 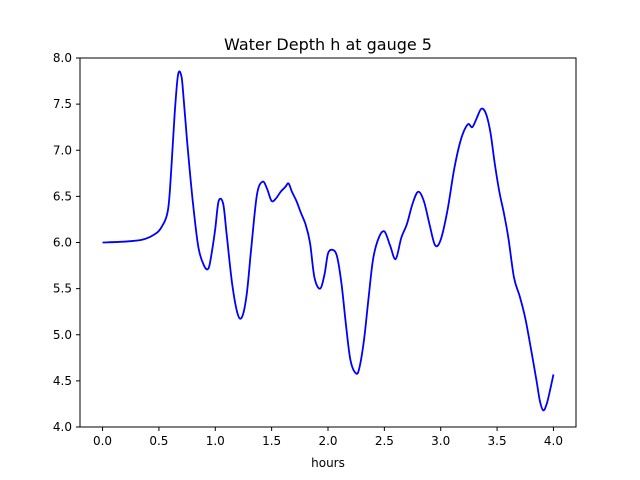 What do you see at coordinates (62, 289) in the screenshot?
I see `y-tick-label: 5.5` at bounding box center [62, 289].